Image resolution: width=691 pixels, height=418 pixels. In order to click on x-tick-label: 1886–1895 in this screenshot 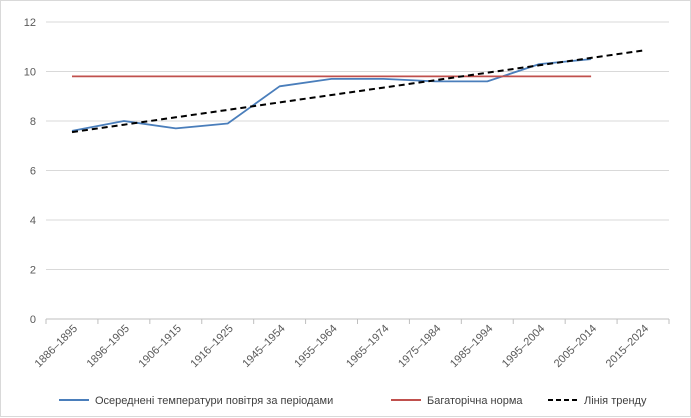, I will do `click(56, 346)`.